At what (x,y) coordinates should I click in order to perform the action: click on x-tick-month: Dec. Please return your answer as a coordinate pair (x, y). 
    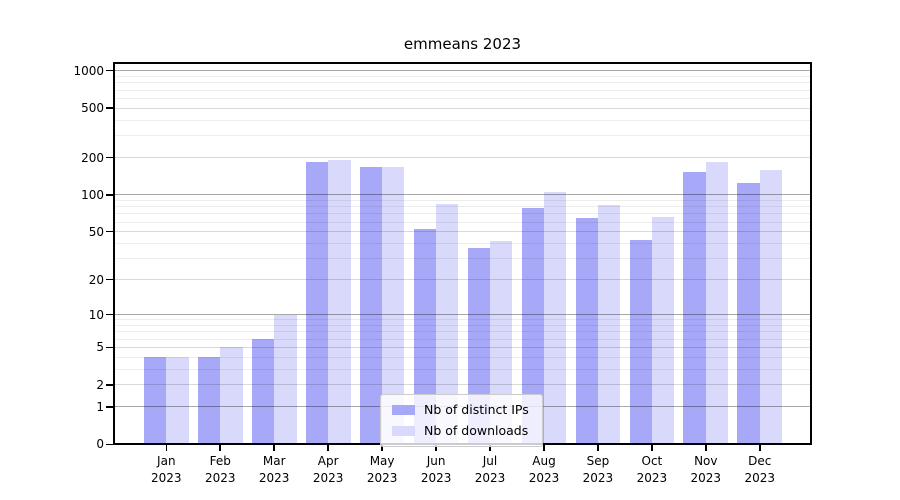
    Looking at the image, I should click on (760, 461).